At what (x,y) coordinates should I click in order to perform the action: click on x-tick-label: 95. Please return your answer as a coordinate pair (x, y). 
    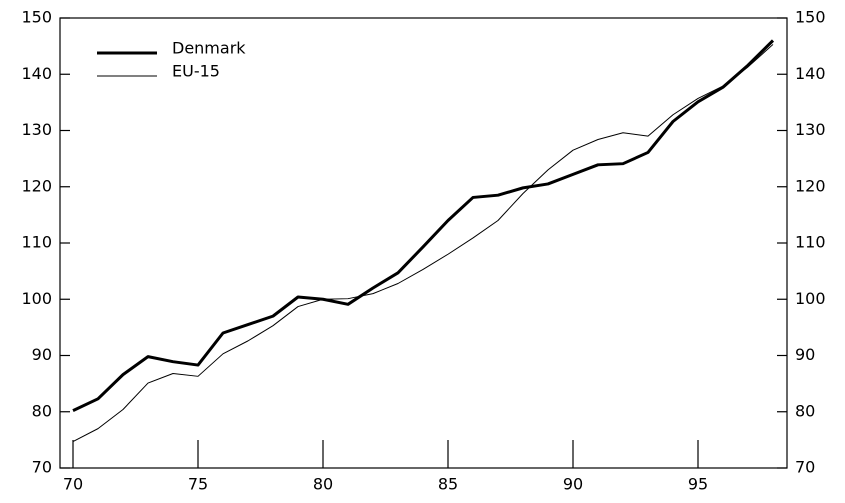
    Looking at the image, I should click on (698, 484).